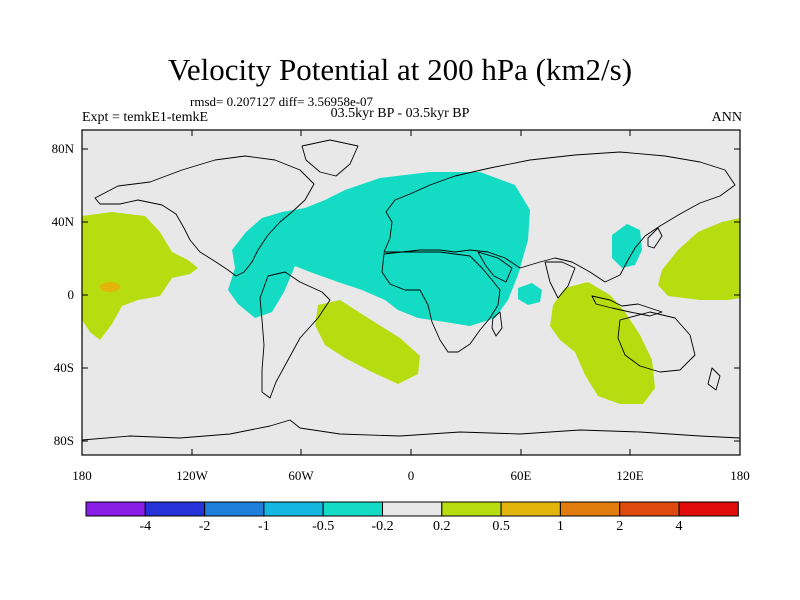  I want to click on colorbar-label-5: -0.2, so click(382, 526).